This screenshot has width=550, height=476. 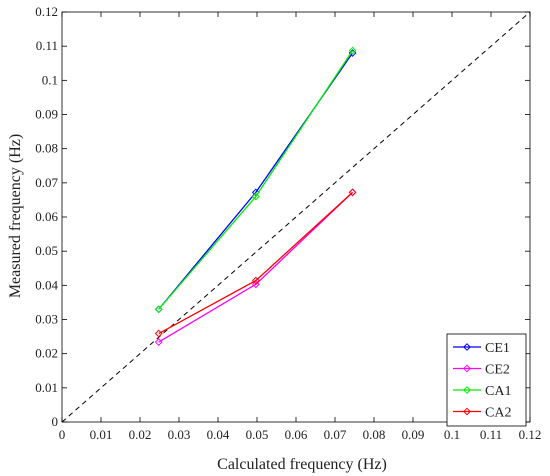 I want to click on y-tick-label: 0.1, so click(x=50, y=79).